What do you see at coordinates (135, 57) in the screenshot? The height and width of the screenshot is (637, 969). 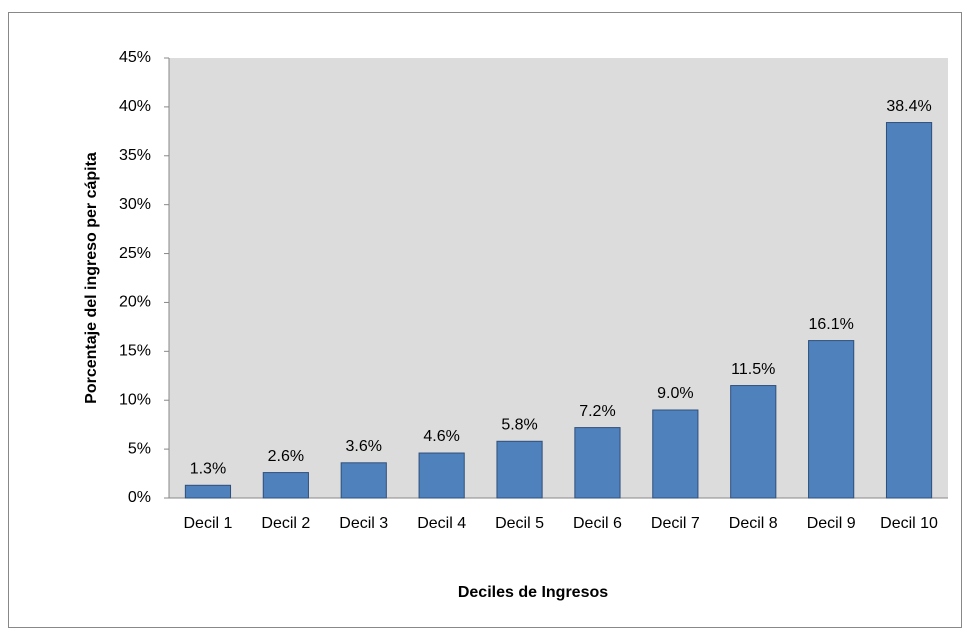 I see `y-tick-label: 45%` at bounding box center [135, 57].